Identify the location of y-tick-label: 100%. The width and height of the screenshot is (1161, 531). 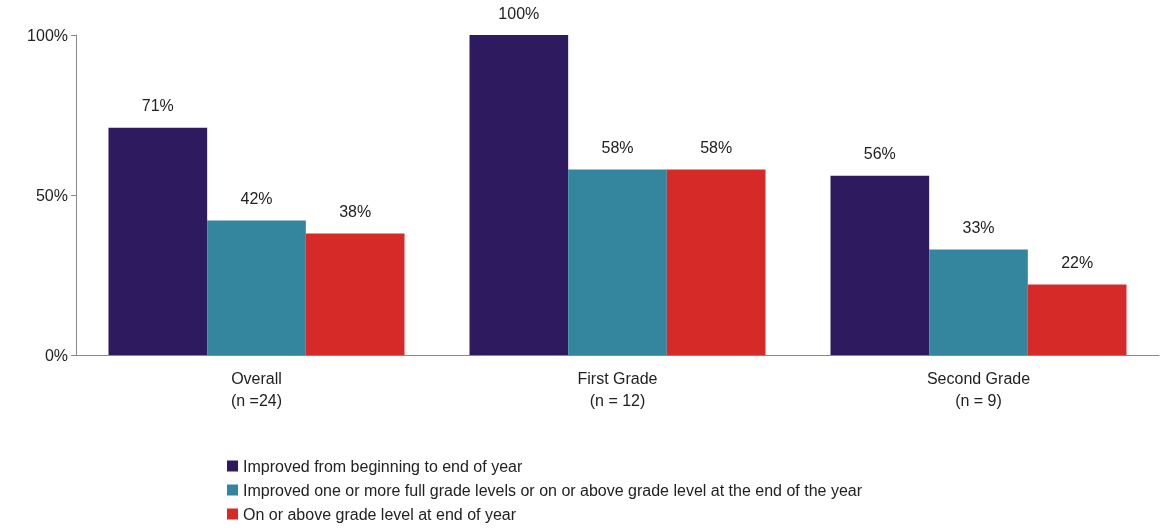
(47, 35).